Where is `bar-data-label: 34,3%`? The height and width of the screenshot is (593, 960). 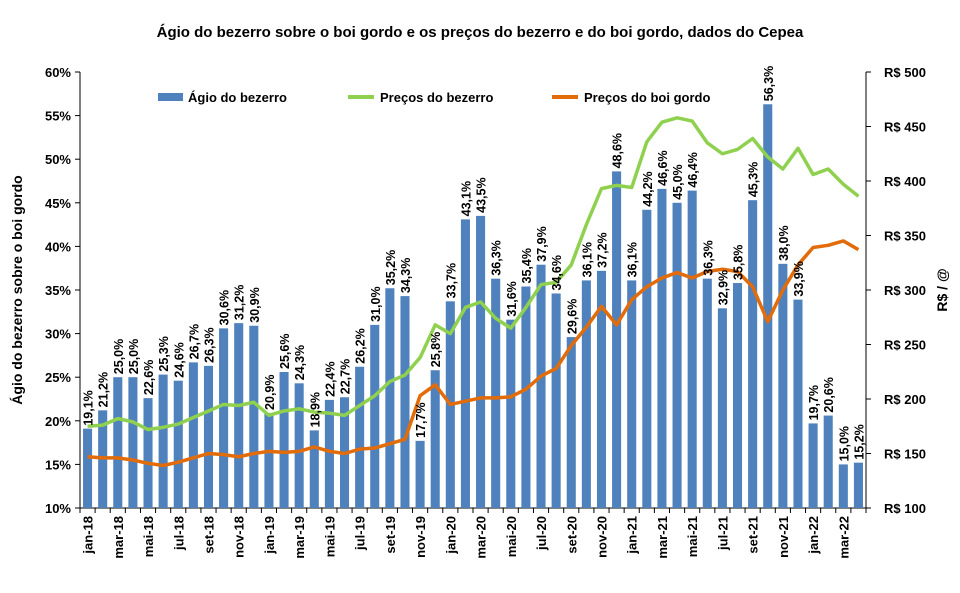 bar-data-label: 34,3% is located at coordinates (406, 275).